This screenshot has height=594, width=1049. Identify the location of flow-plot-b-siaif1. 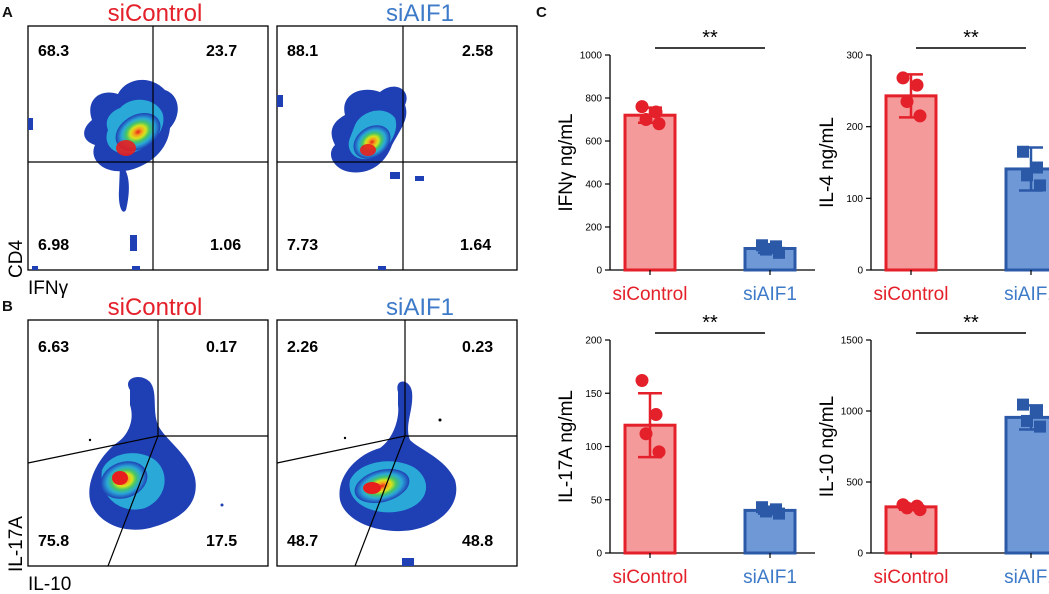
(397, 443).